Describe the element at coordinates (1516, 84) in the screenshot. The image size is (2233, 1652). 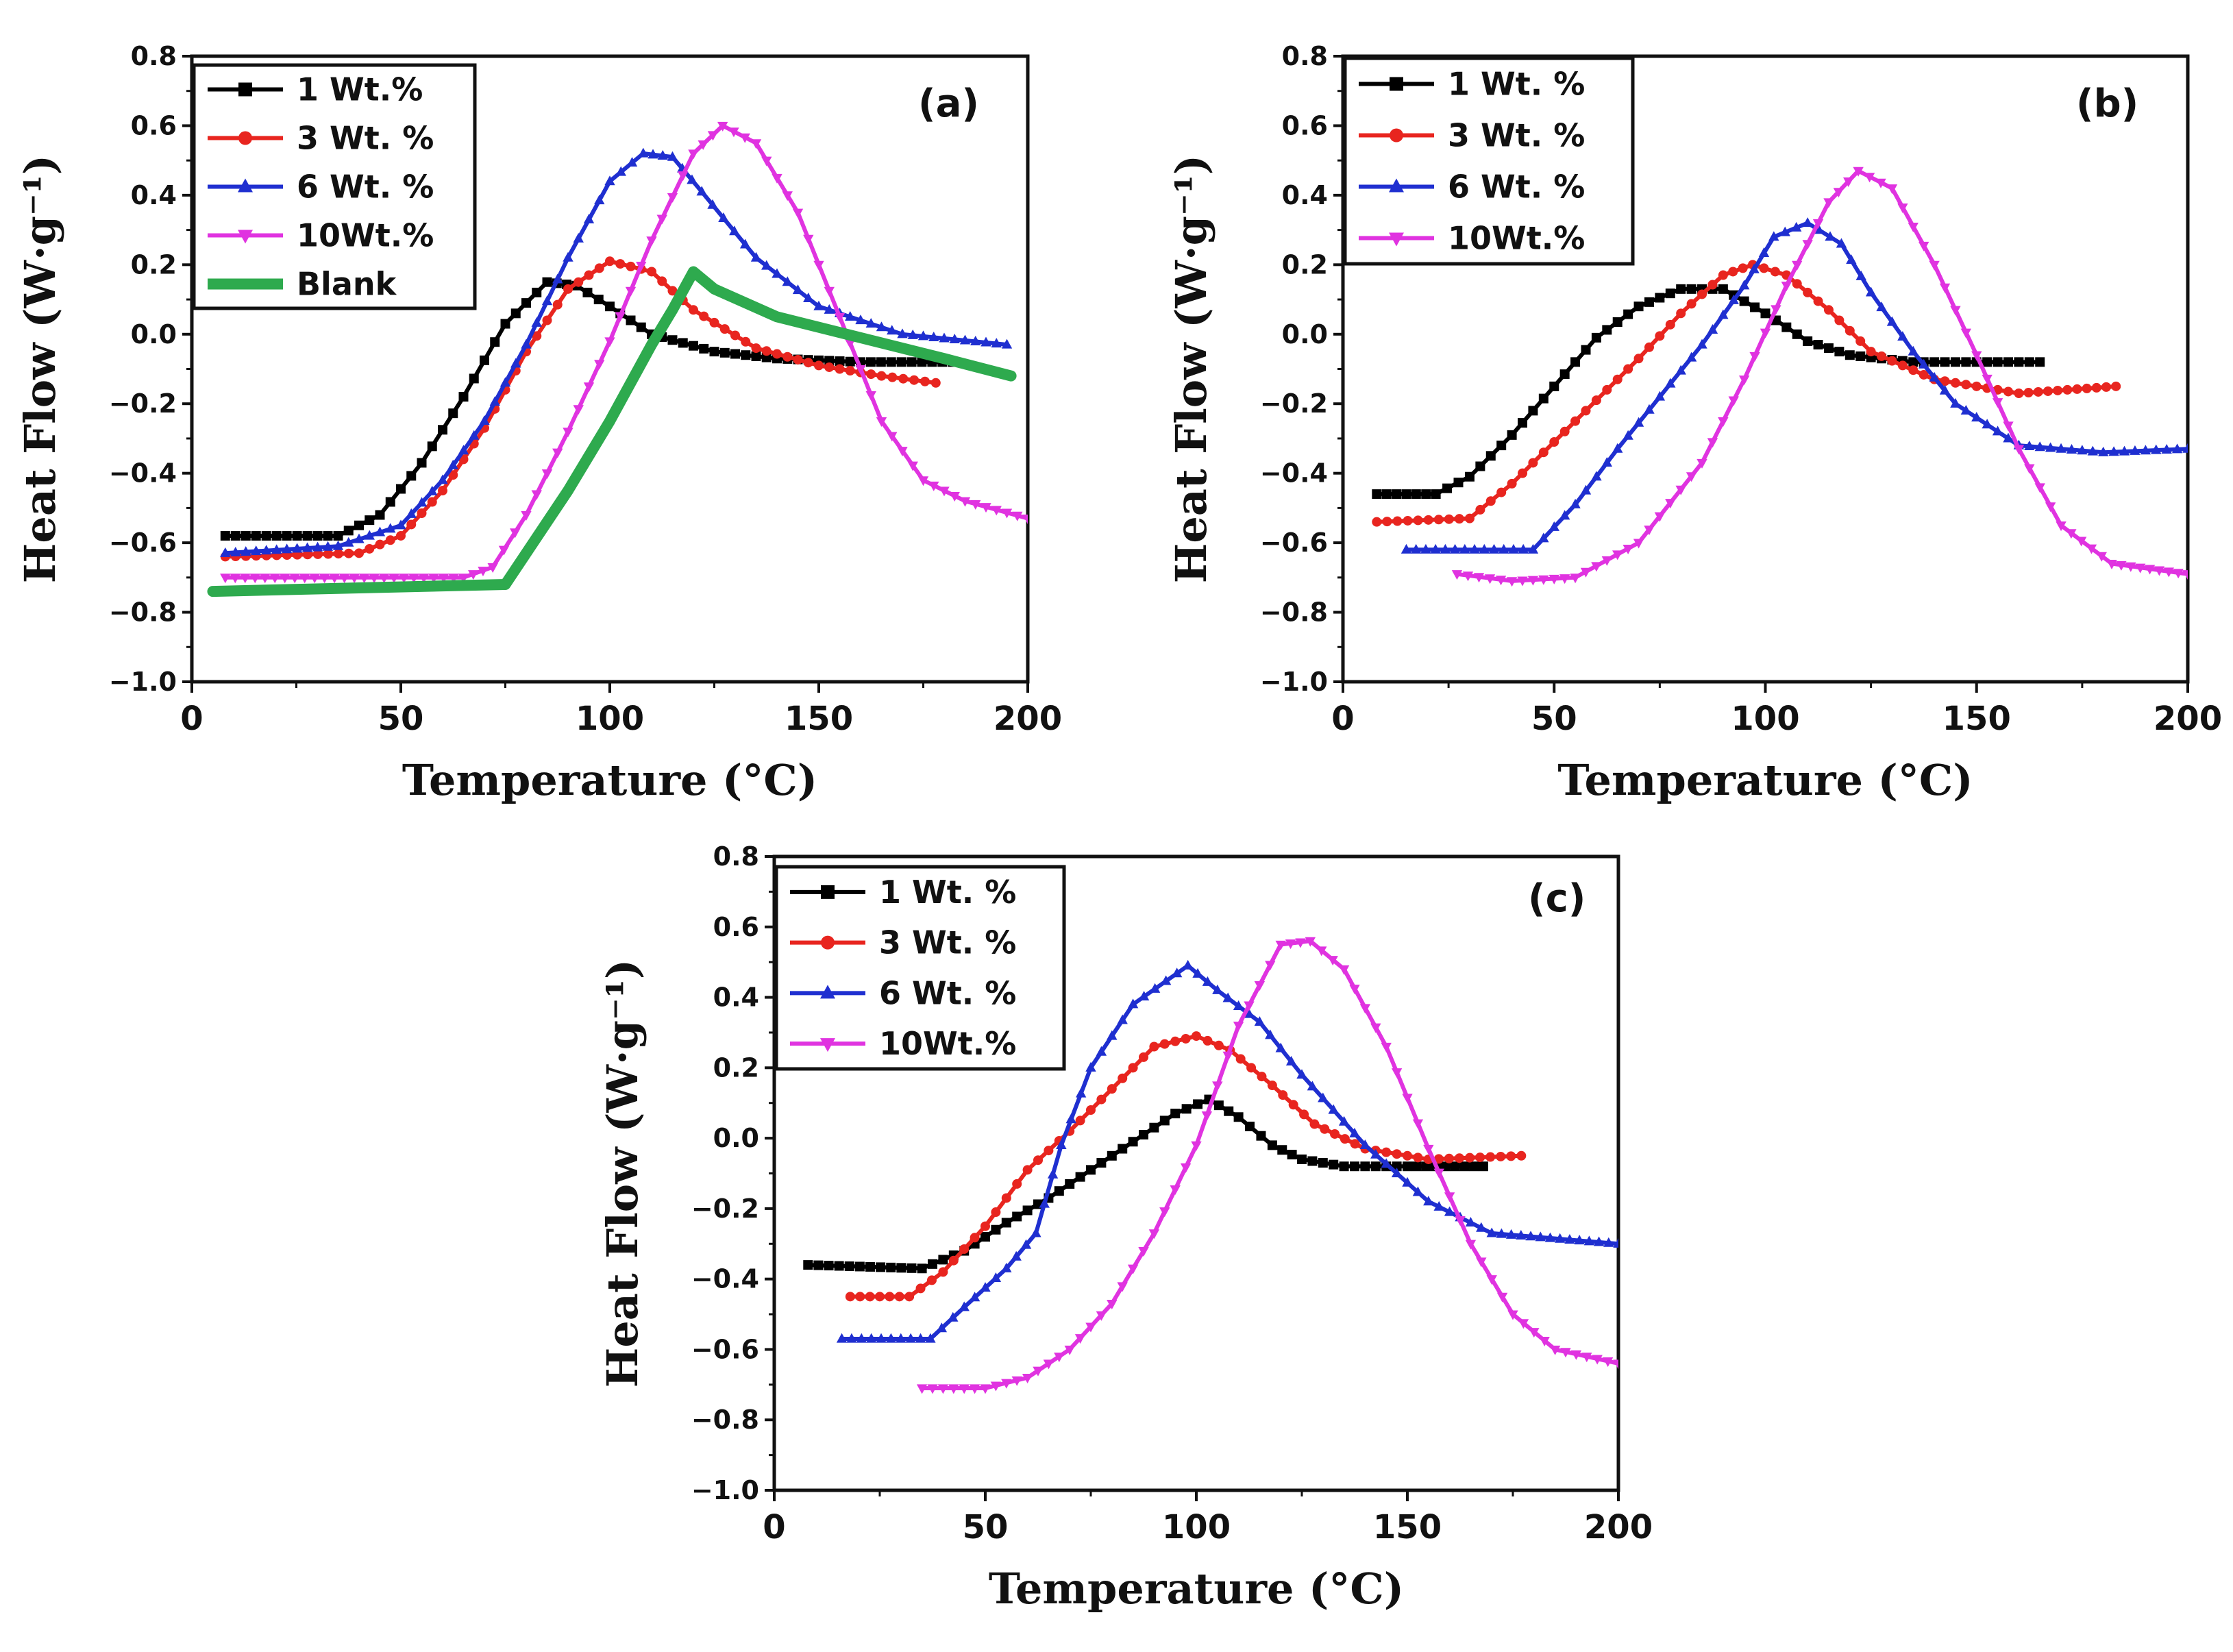
I see `legend-label: 1 Wt. %` at that location.